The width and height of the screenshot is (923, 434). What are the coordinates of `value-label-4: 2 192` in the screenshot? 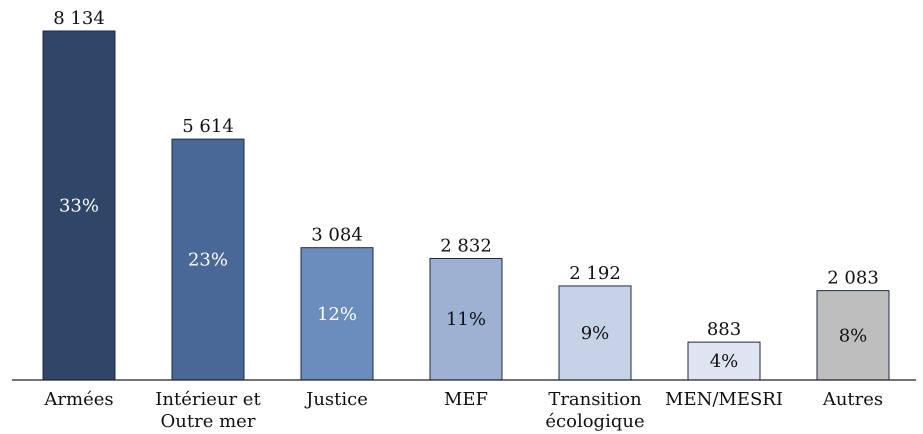 It's located at (595, 273).